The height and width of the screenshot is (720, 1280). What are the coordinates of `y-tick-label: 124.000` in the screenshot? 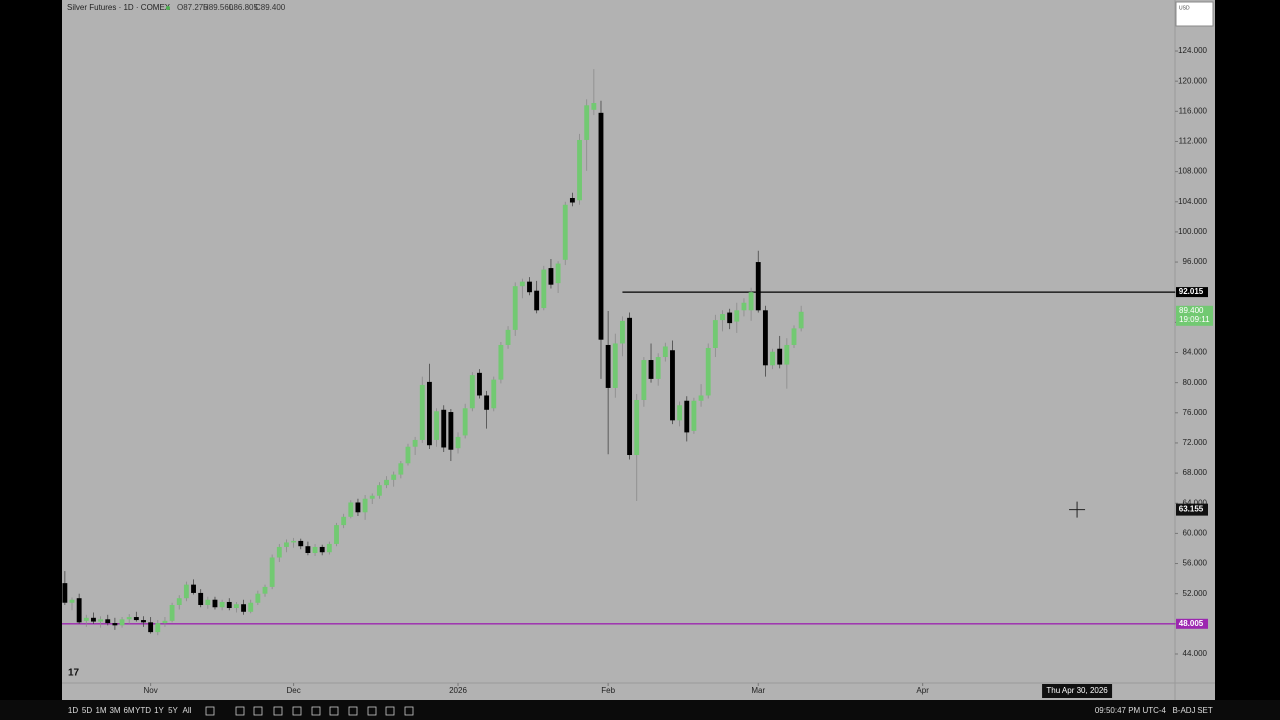 It's located at (1192, 50).